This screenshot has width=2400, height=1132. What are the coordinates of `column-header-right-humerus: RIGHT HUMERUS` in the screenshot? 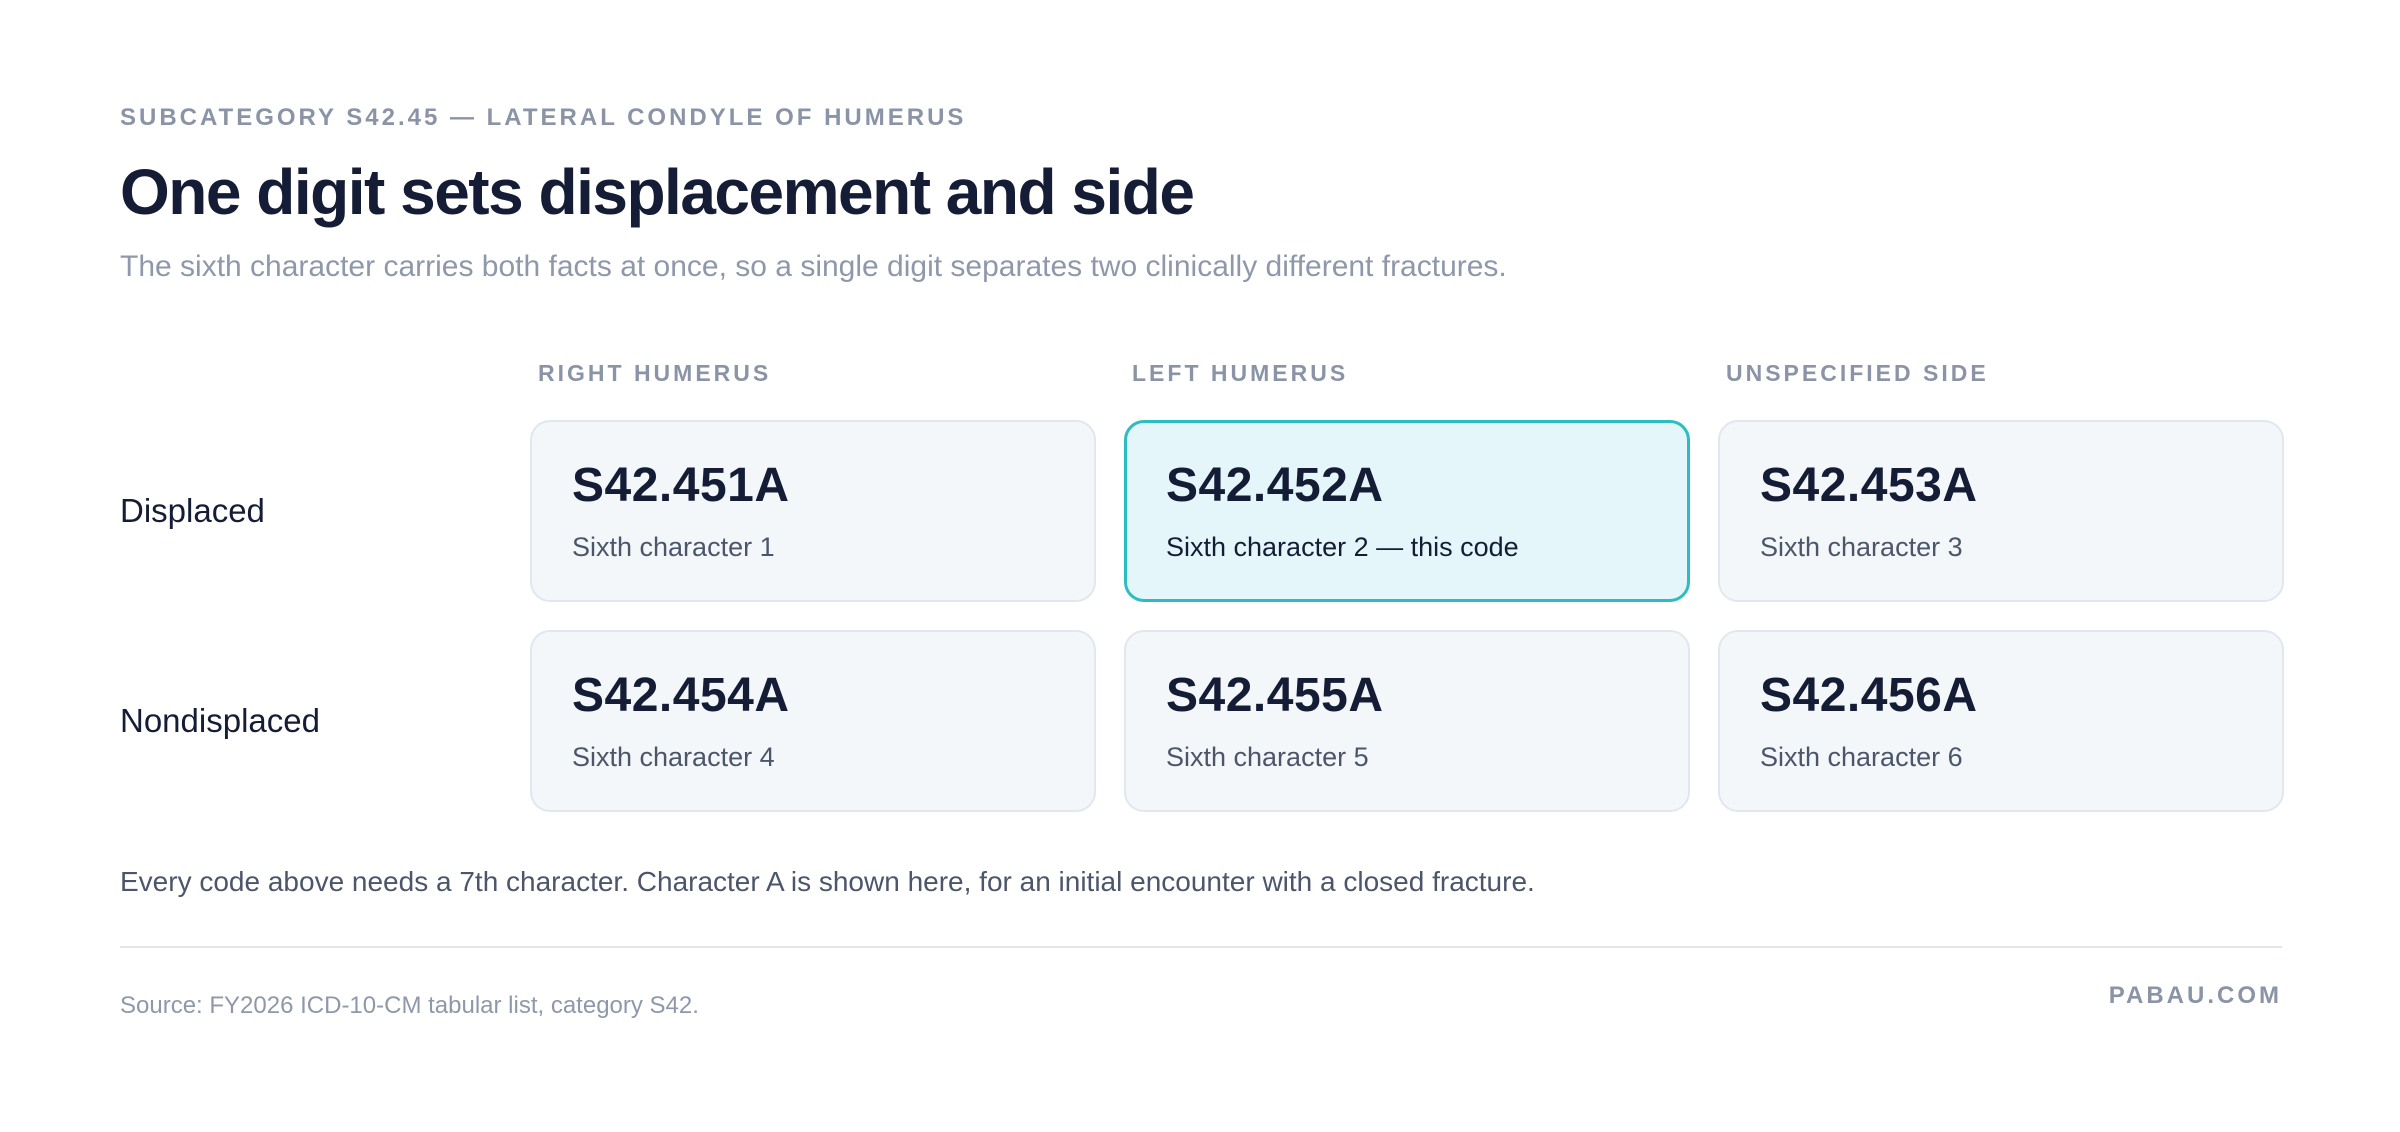 It's located at (655, 373).